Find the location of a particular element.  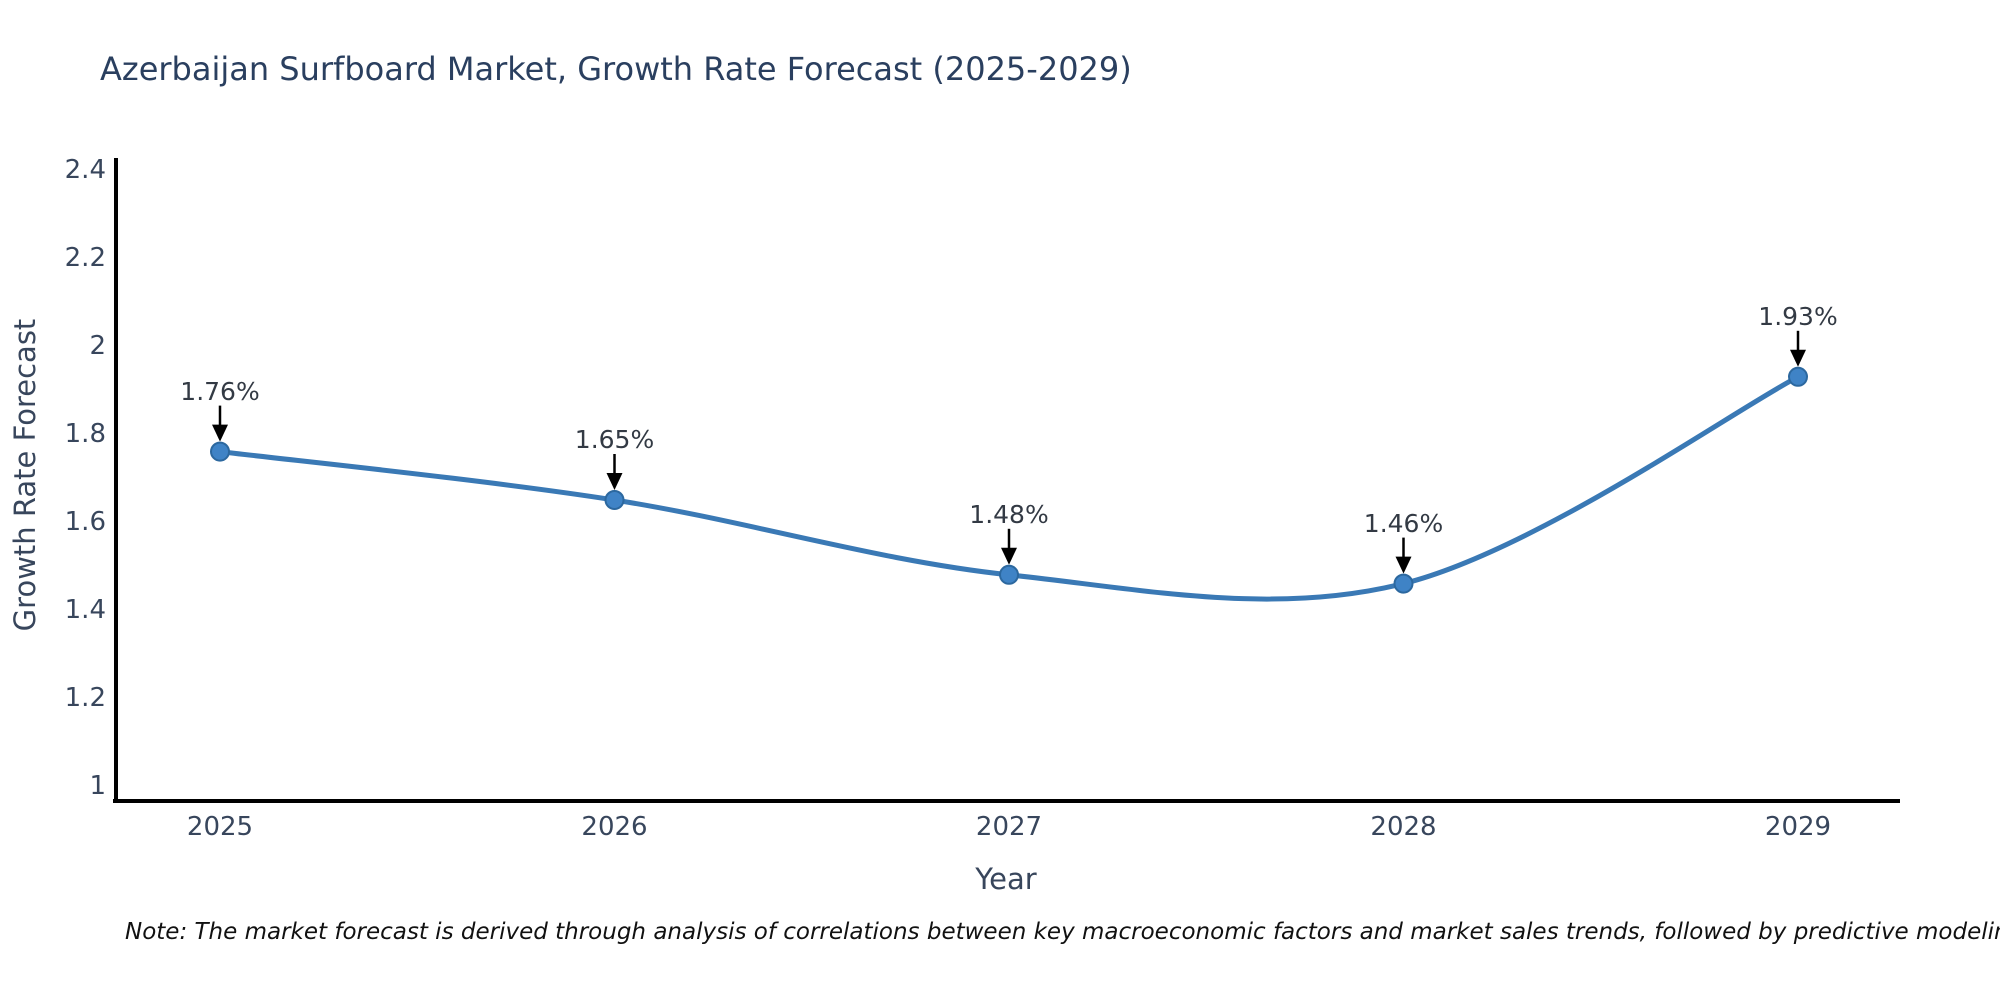

data-point-value-label: 1.48% is located at coordinates (1009, 514).